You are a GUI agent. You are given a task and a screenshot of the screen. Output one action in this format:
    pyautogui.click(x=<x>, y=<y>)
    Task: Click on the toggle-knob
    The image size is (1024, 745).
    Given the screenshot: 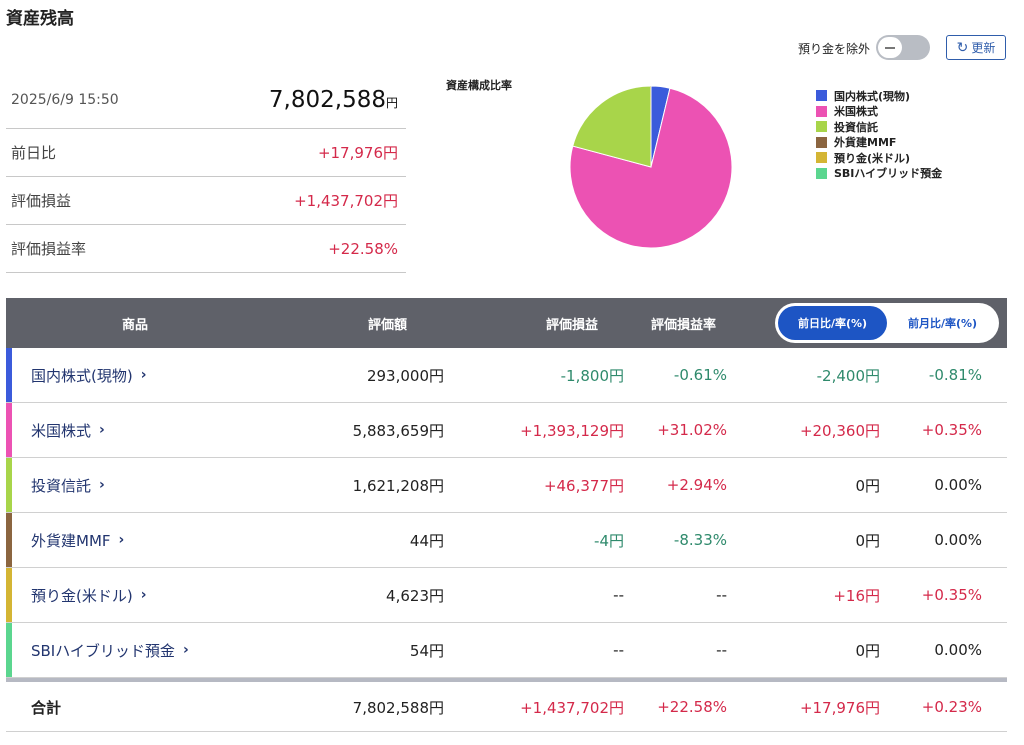 What is the action you would take?
    pyautogui.click(x=890, y=47)
    